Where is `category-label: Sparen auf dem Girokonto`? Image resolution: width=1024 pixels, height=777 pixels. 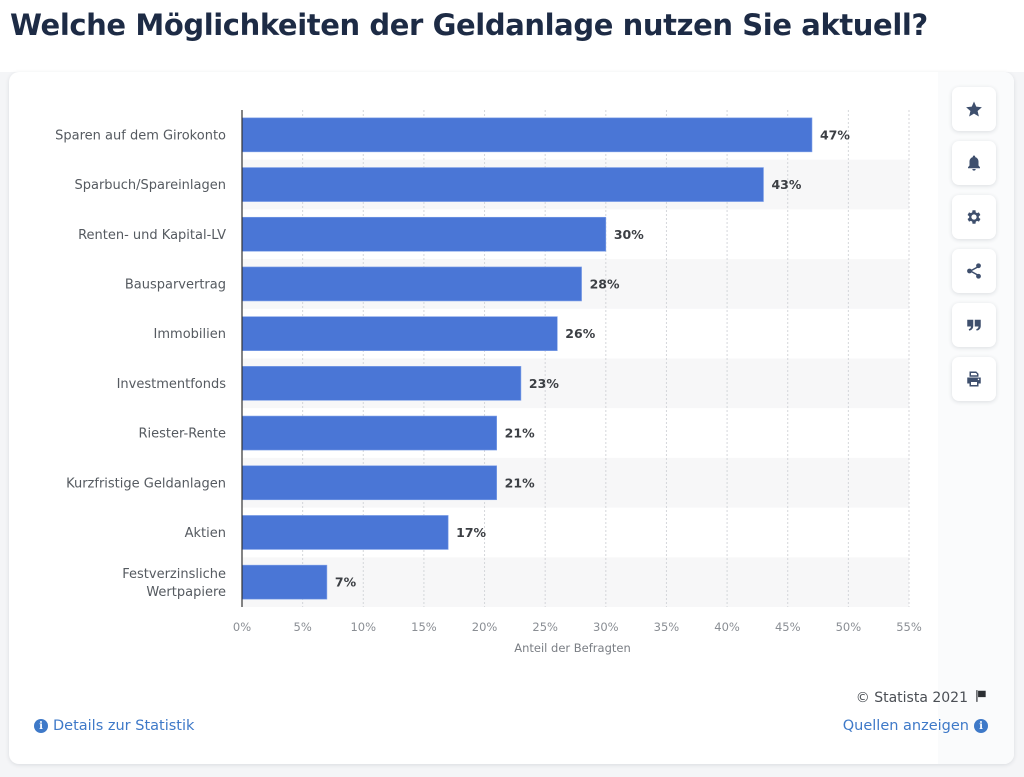
category-label: Sparen auf dem Girokonto is located at coordinates (140, 135).